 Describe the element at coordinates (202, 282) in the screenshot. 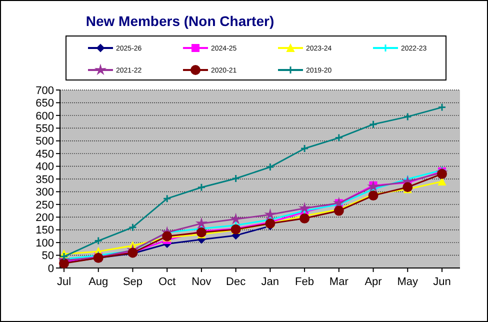

I see `x-tick-label: Nov` at that location.